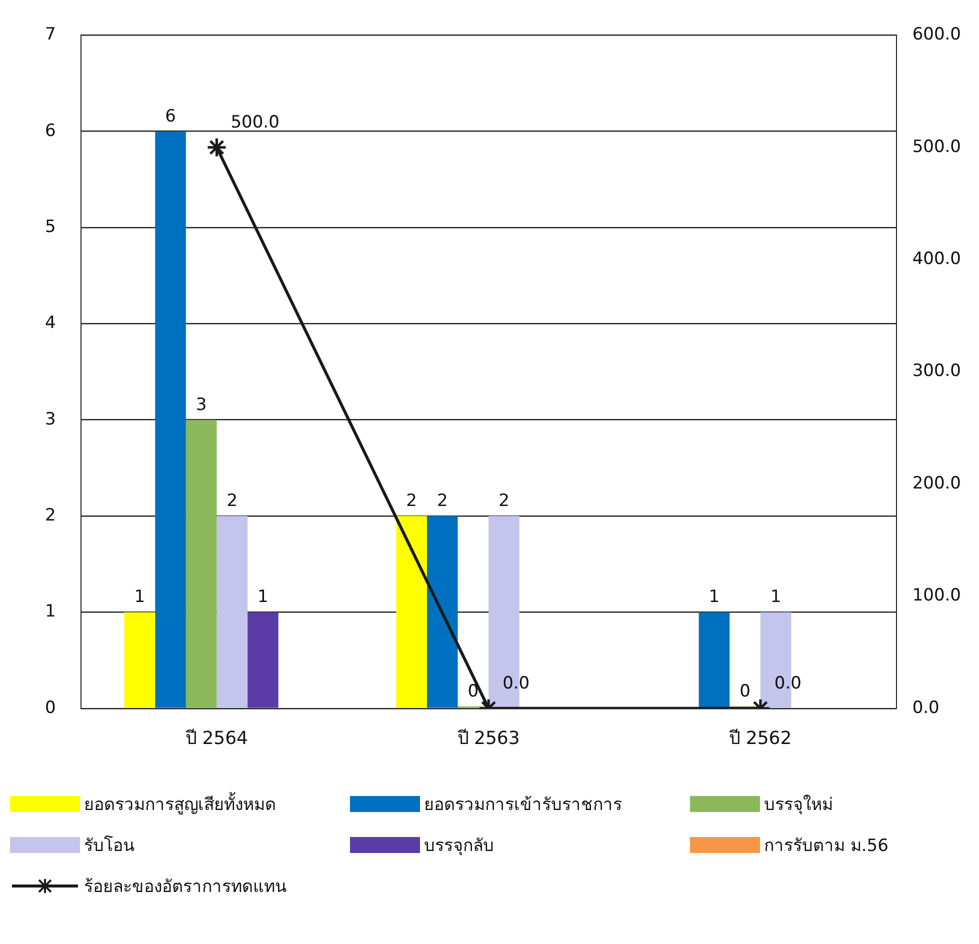 This screenshot has width=979, height=944. I want to click on y2-tick-label: 400.0, so click(937, 259).